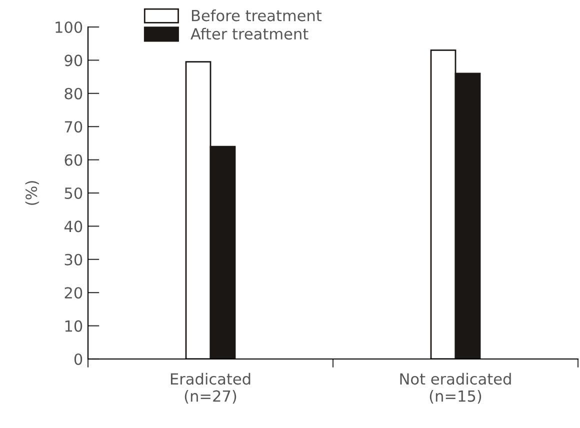 The height and width of the screenshot is (428, 580). I want to click on legend-label: After treatment, so click(249, 34).